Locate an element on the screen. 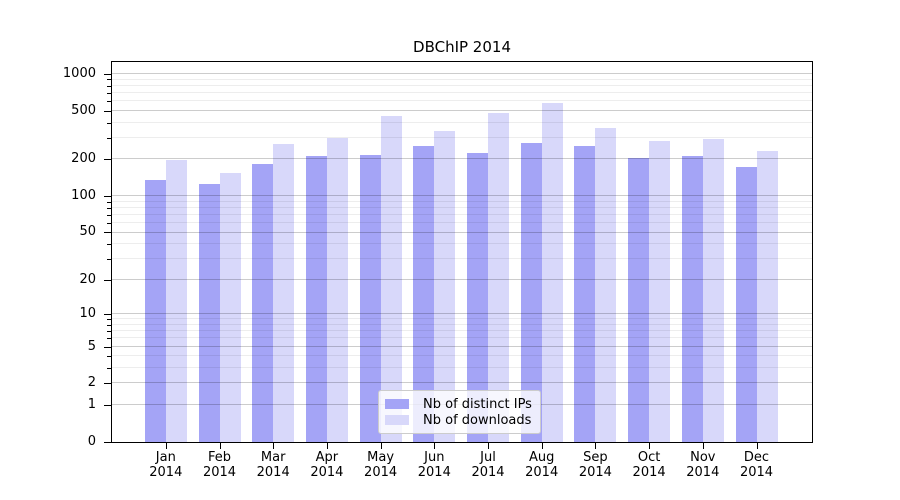 This screenshot has width=900, height=500. y-axis-label: 500 is located at coordinates (83, 110).